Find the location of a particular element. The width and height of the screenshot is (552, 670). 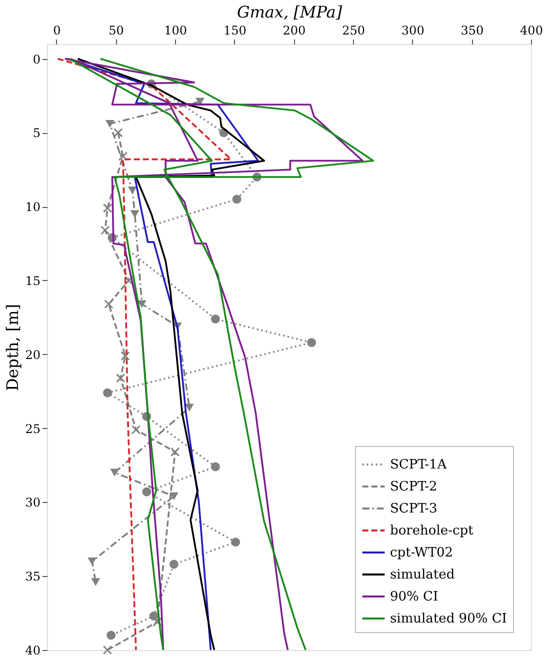

x-tick-label: 50 is located at coordinates (116, 31).